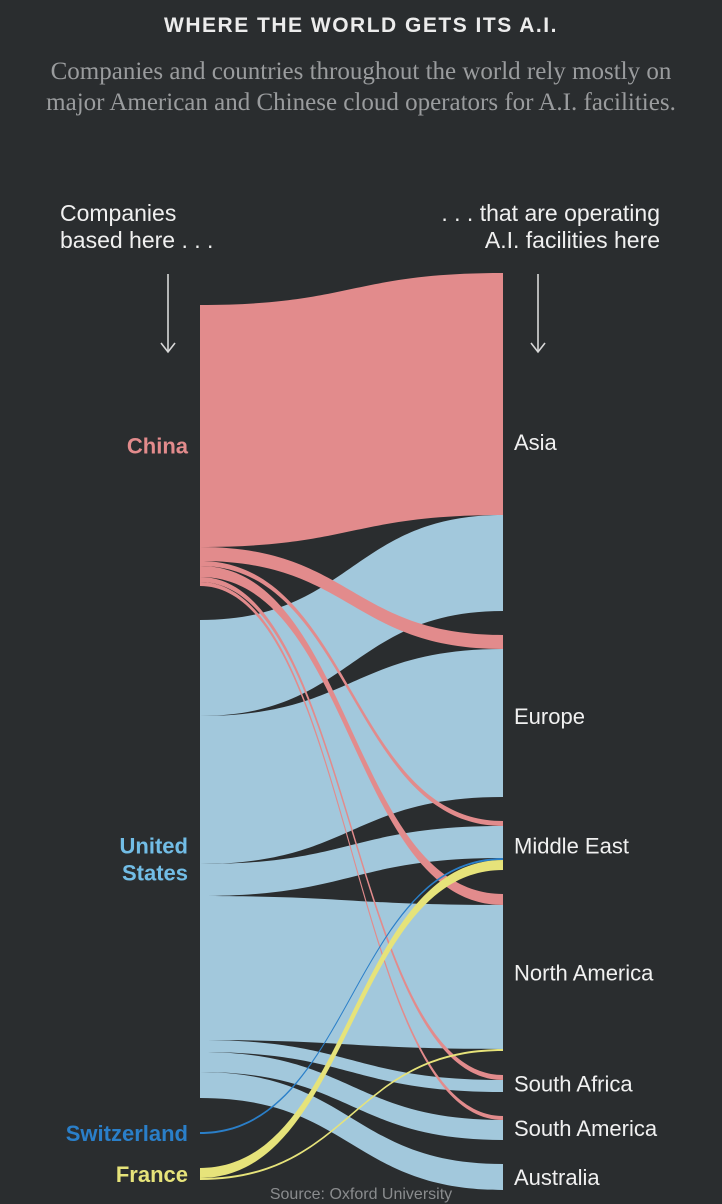 The height and width of the screenshot is (1204, 722). I want to click on flow-china-to-middle-east, so click(351, 693).